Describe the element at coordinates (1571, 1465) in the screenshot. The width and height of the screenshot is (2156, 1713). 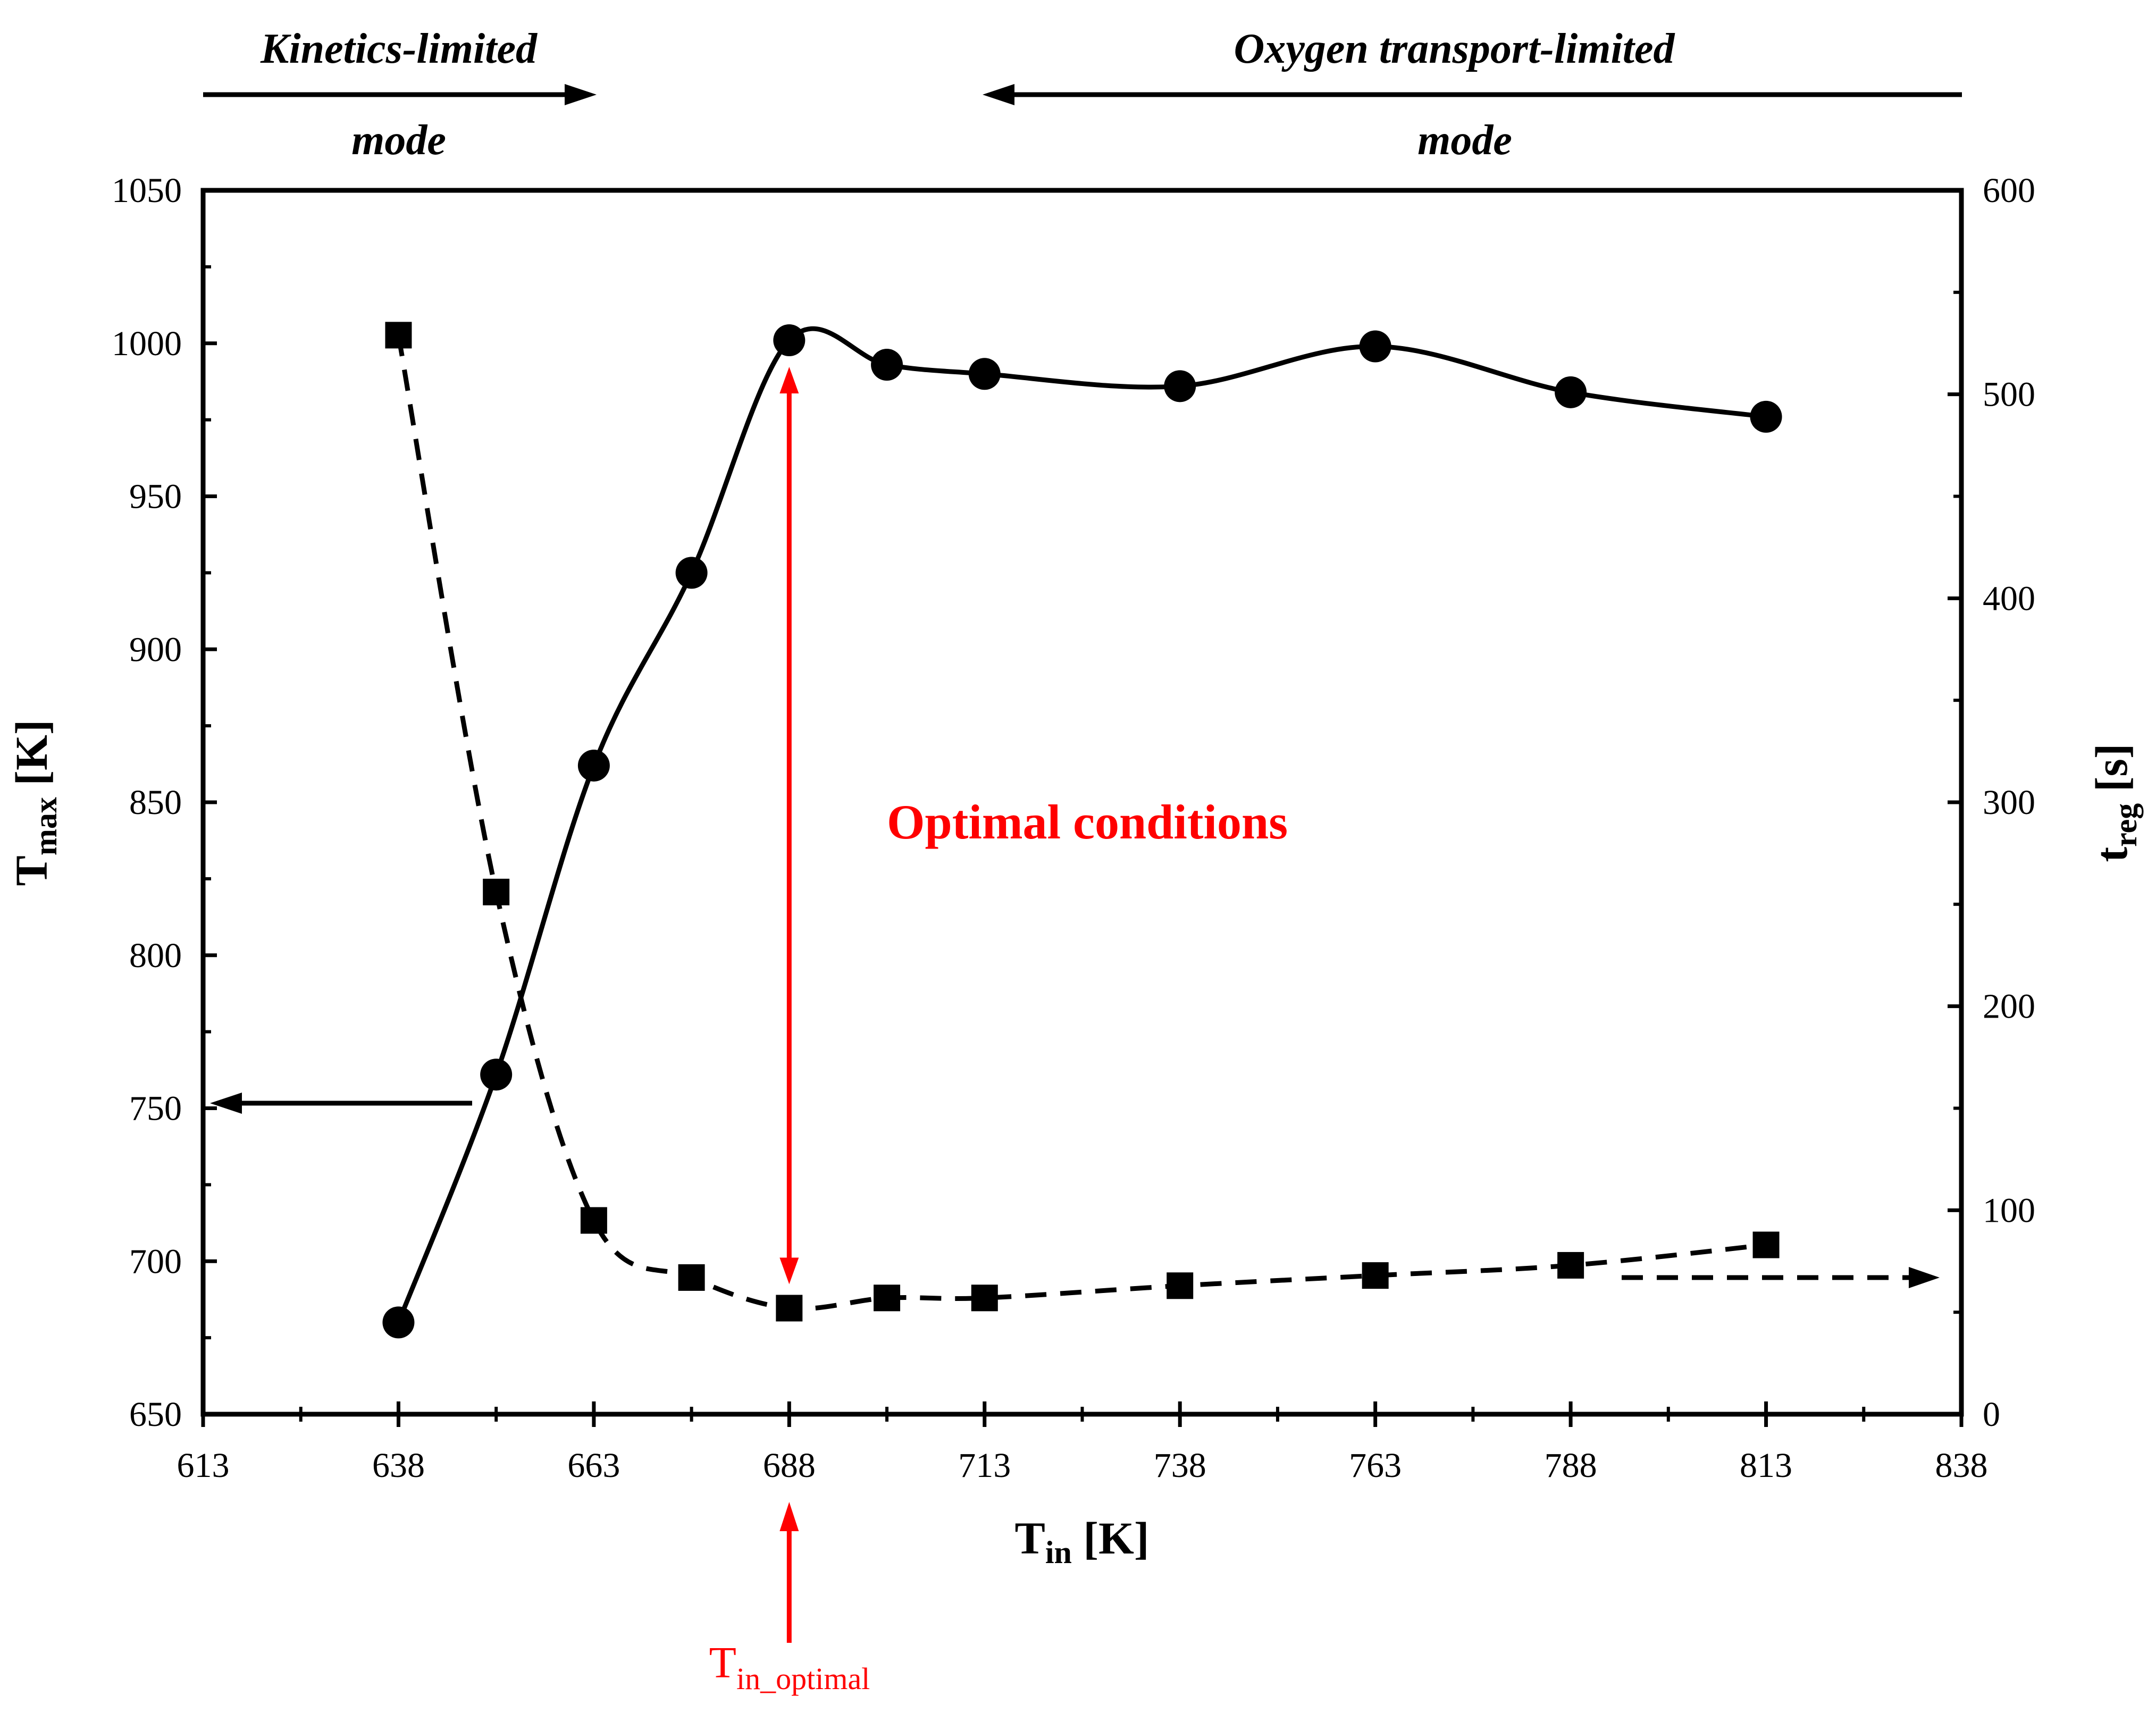
I see `x-tick-label: 788` at that location.